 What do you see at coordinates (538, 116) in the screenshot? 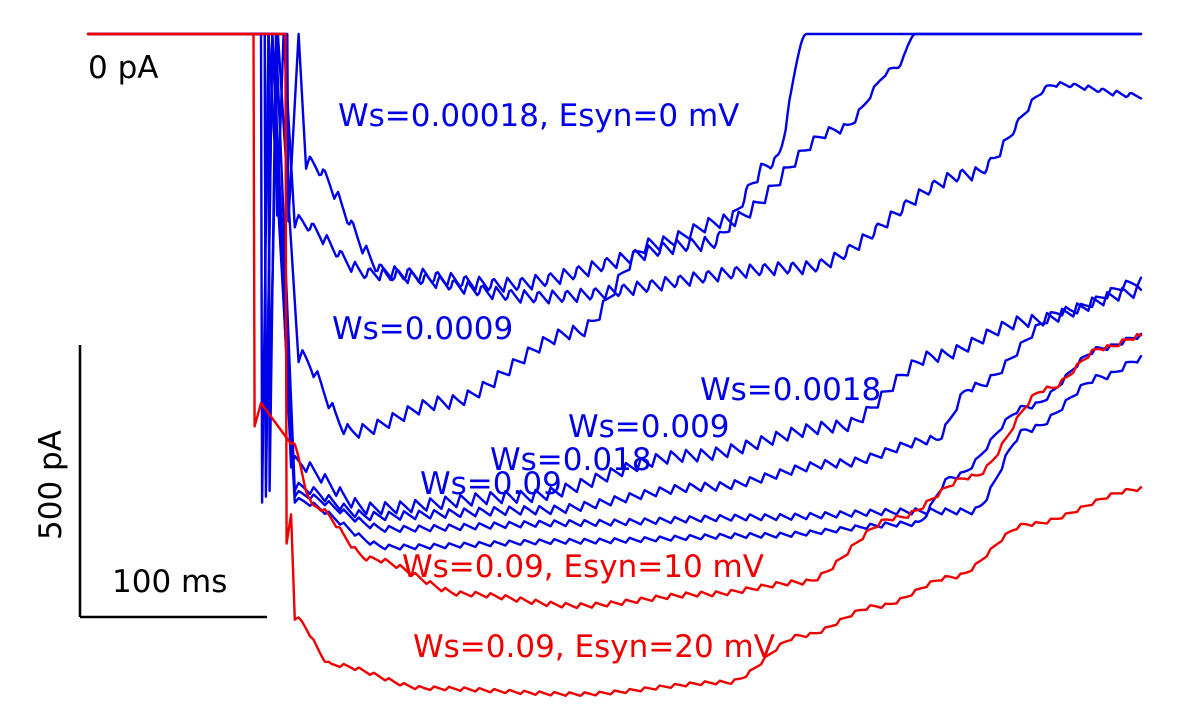
I see `label-ws-0-00018: Ws=0.00018, Esyn=0 mV` at bounding box center [538, 116].